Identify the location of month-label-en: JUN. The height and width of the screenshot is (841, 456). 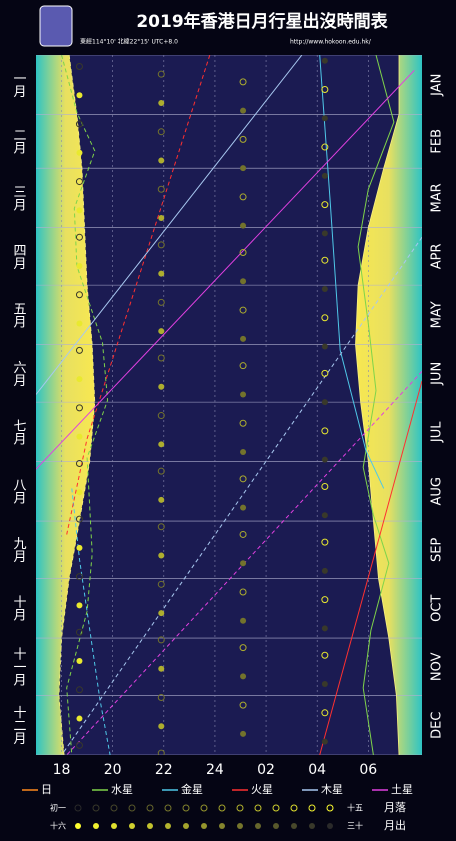
(437, 374).